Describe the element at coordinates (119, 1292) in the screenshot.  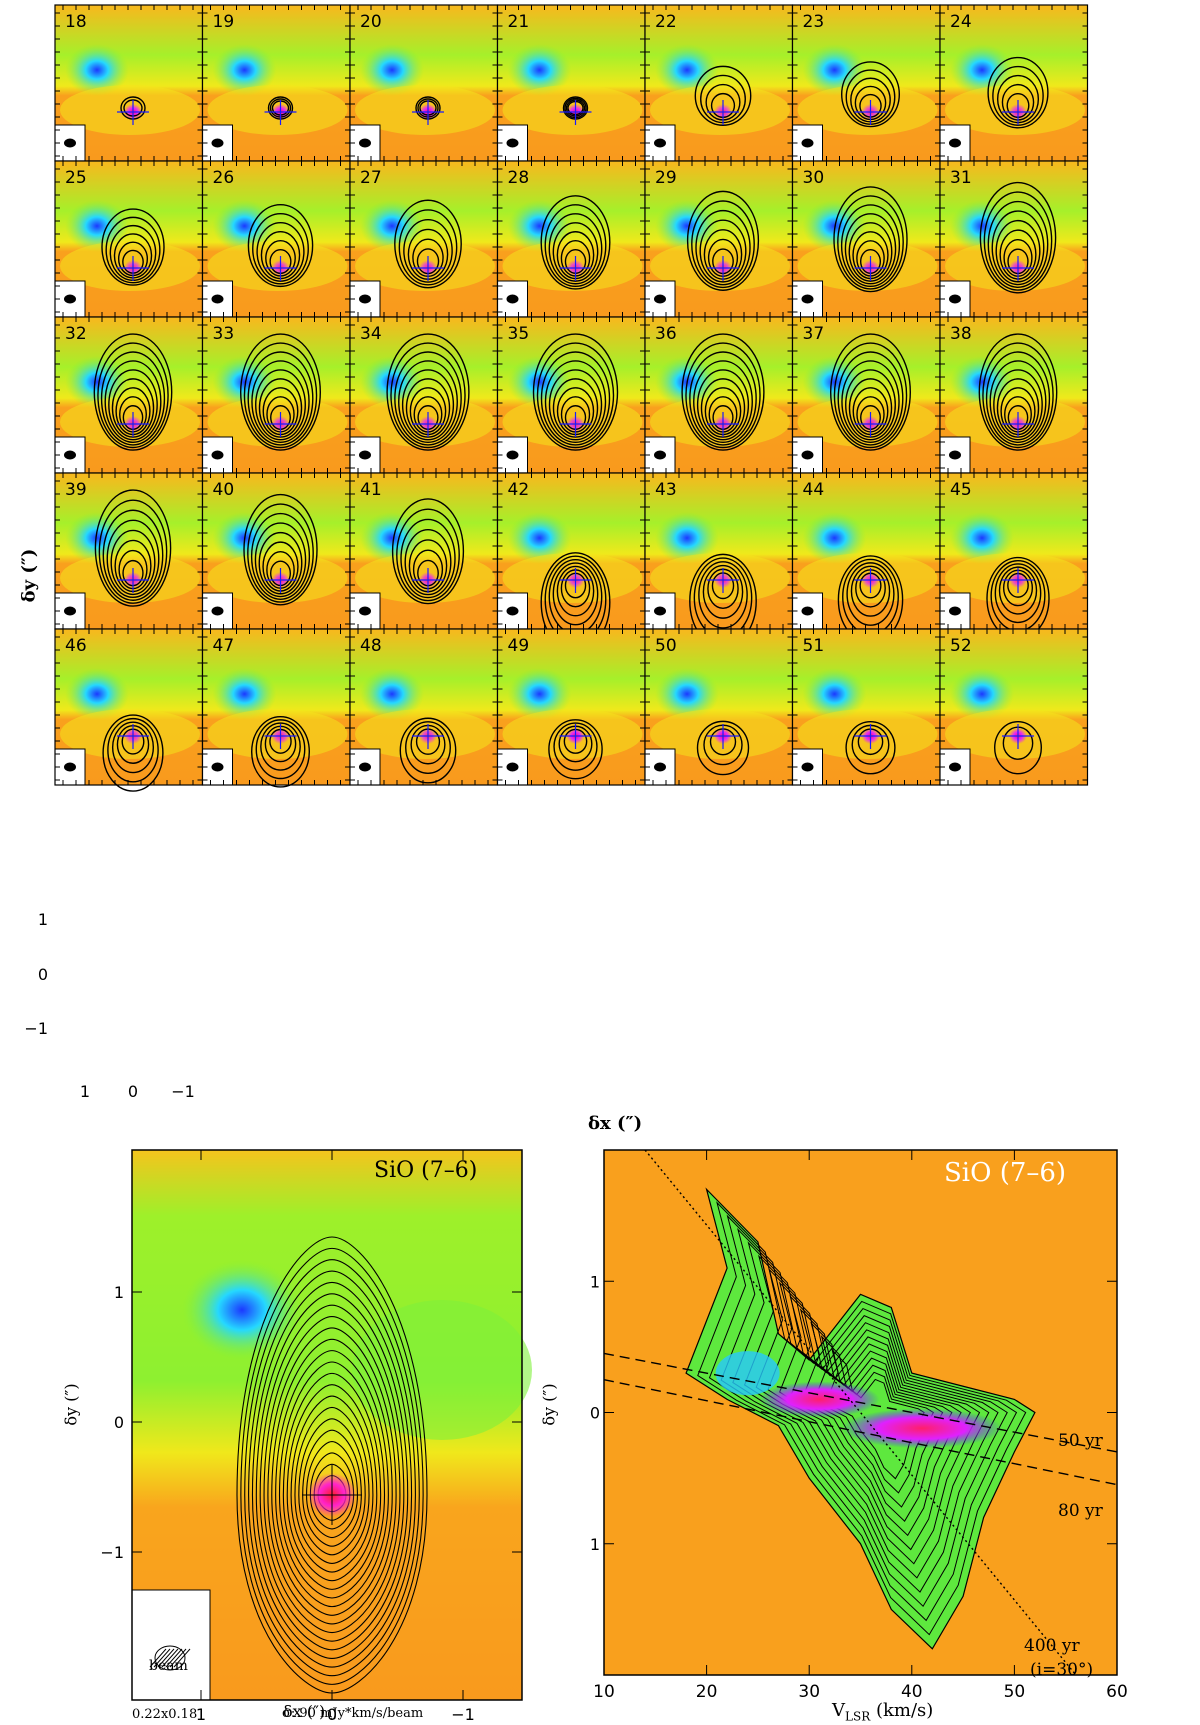
I see `left-y-tick-label: 1` at that location.